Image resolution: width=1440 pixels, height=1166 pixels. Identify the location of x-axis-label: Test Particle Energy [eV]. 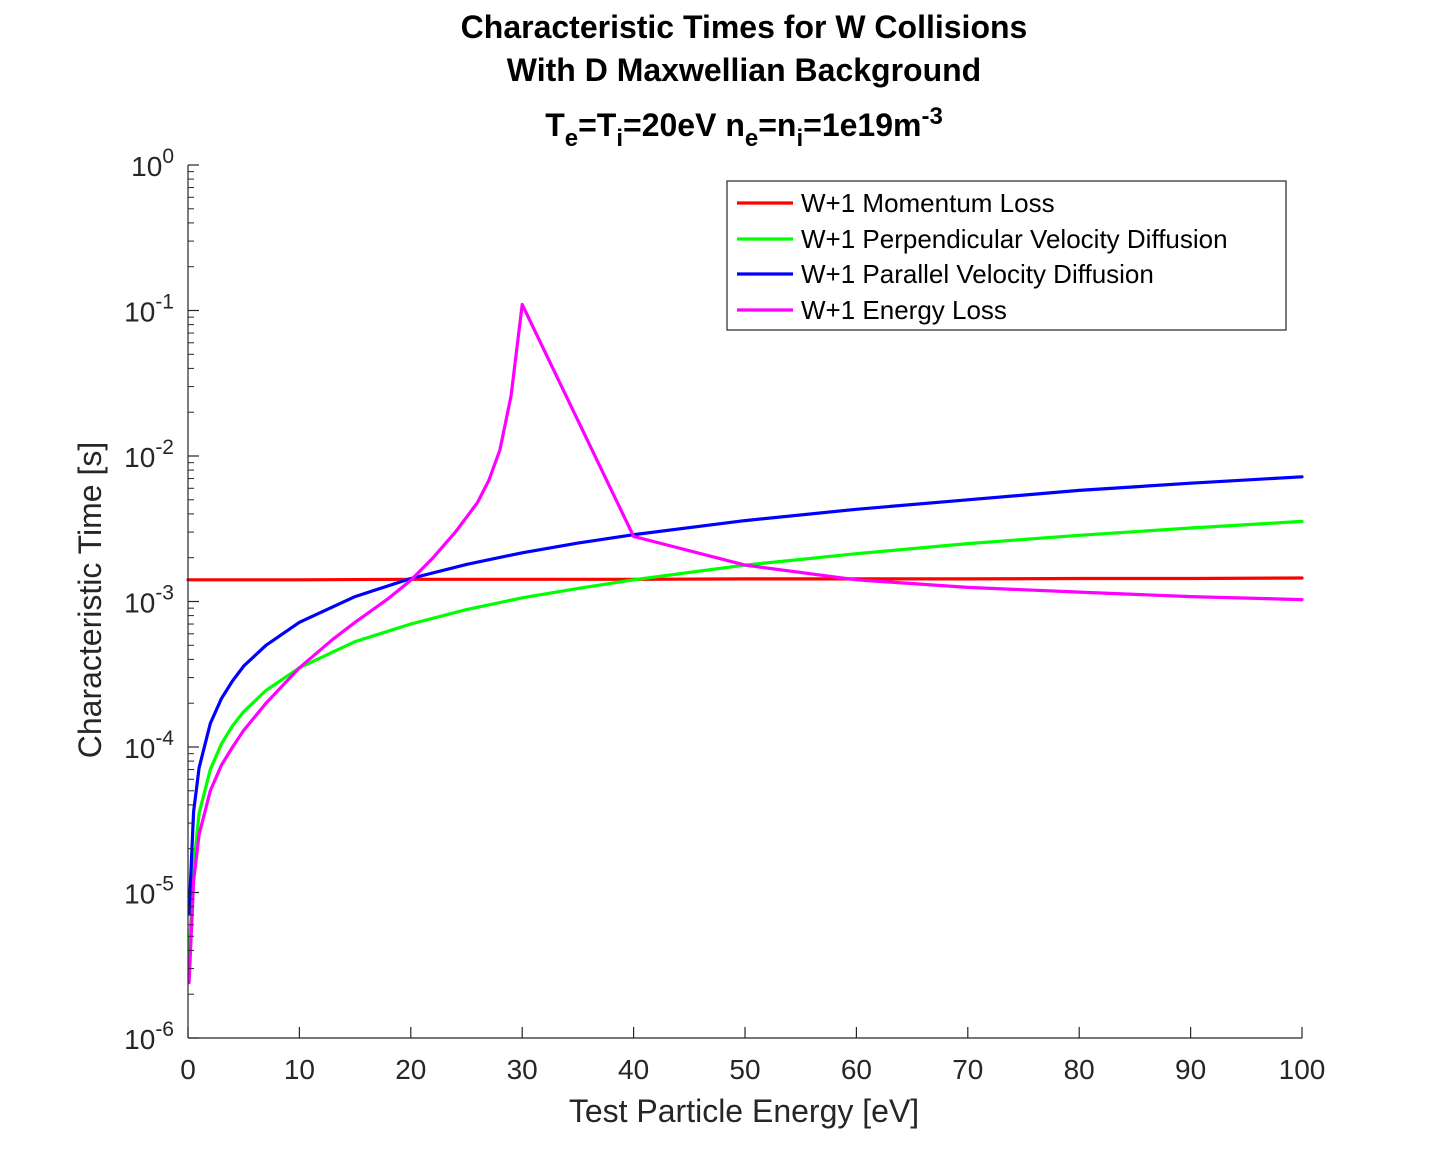
(744, 1111).